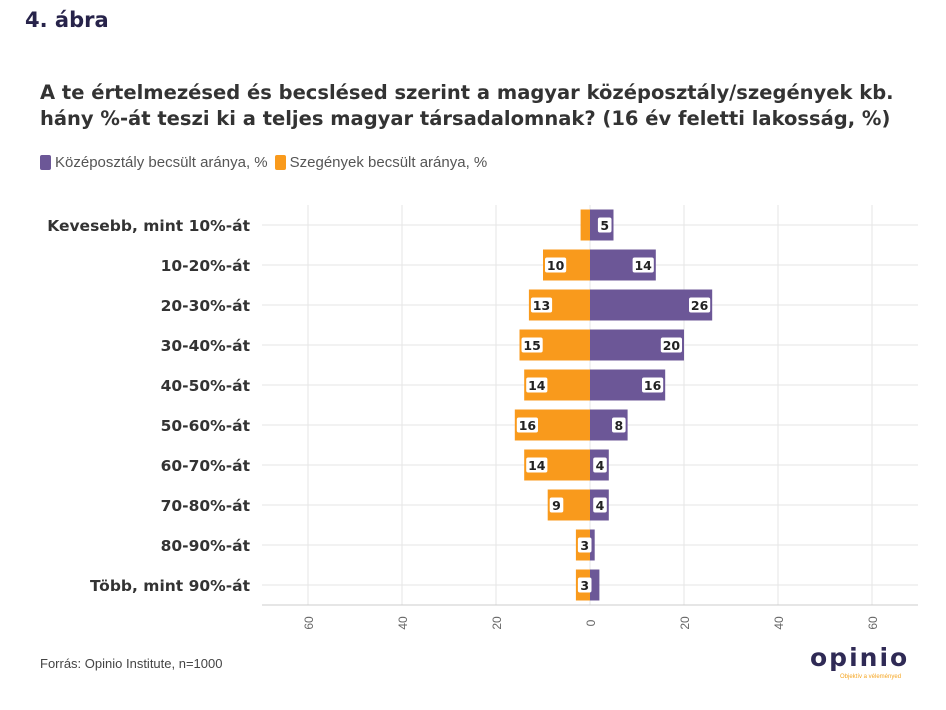 This screenshot has height=710, width=946. I want to click on category-label: 80-90%-át, so click(206, 546).